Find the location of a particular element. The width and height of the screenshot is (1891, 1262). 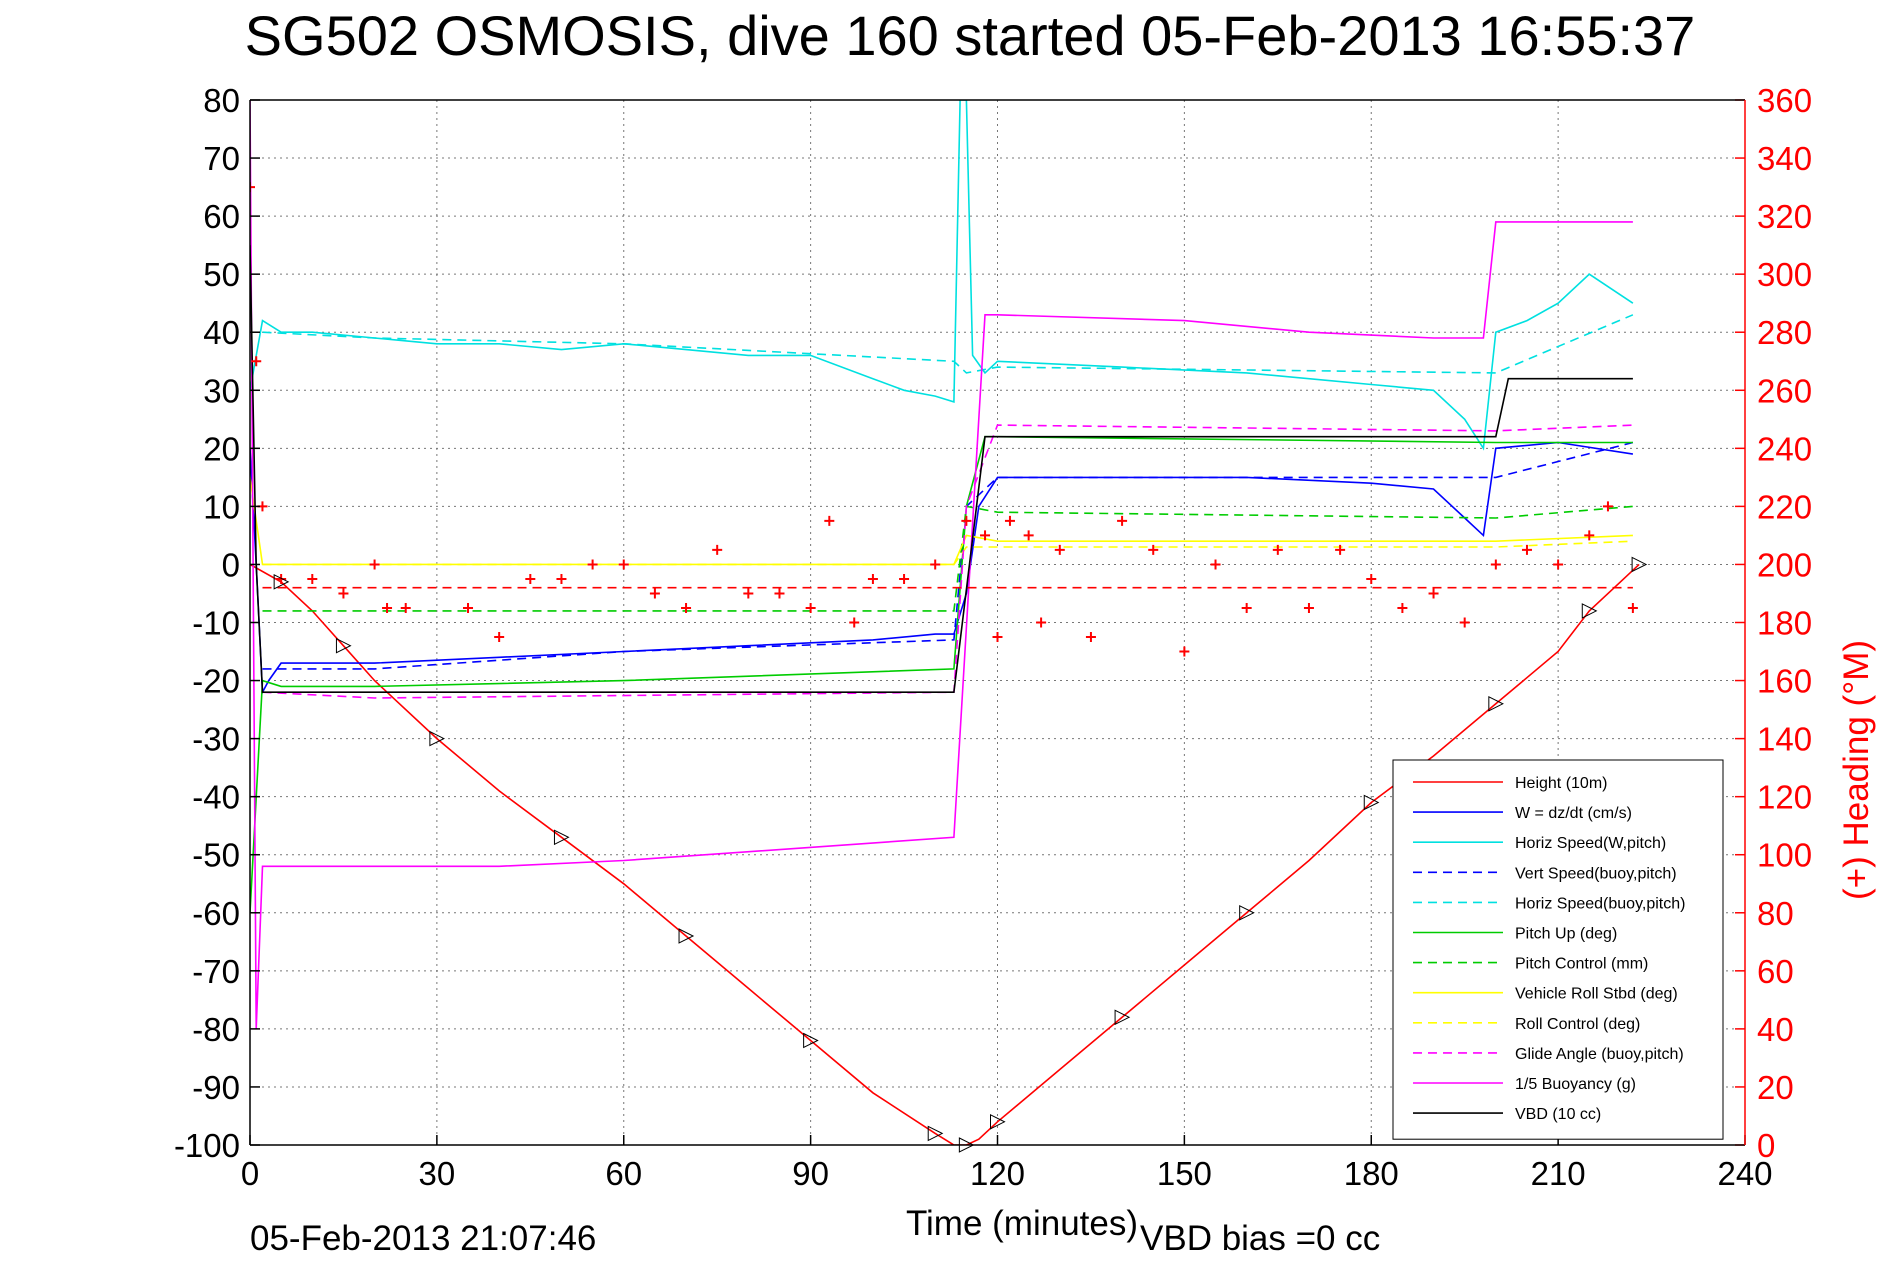

footer-timestamp: 05-Feb-2013 21:07:46 is located at coordinates (423, 1238).